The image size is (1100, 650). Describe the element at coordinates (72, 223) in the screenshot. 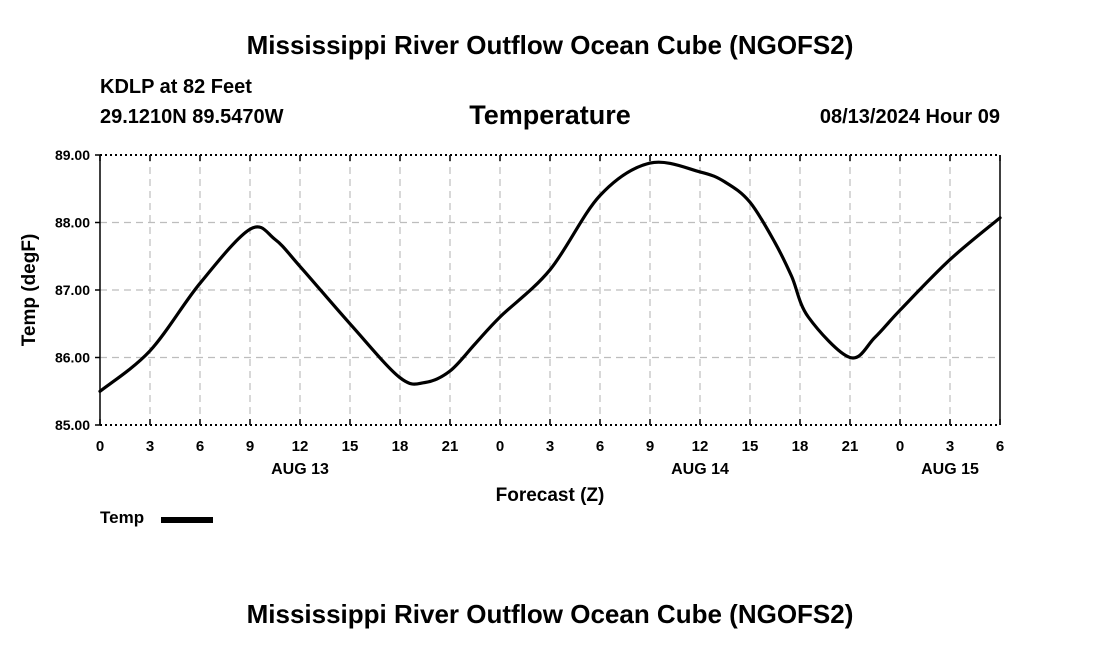

I see `y-tick-label: 88.00` at that location.